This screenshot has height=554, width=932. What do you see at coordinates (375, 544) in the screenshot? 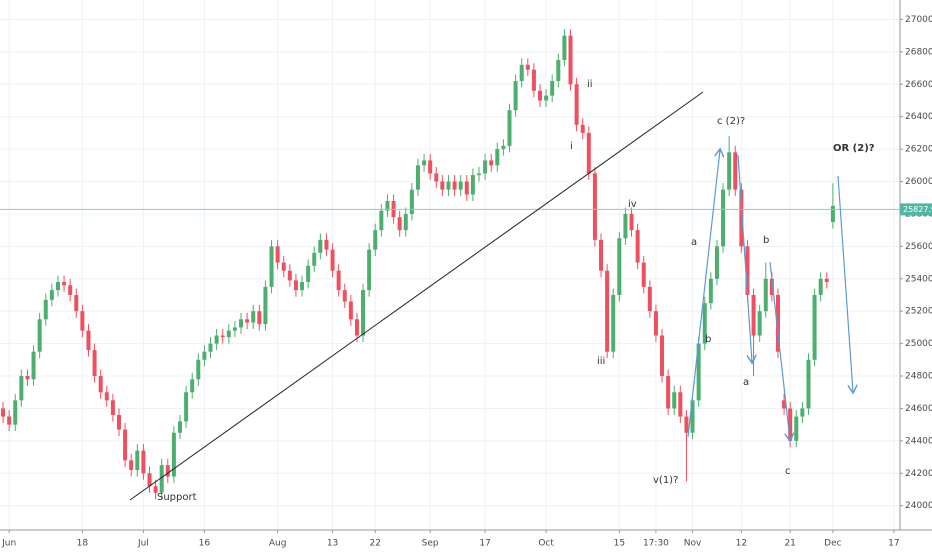
I see `x-tick-label: 22` at bounding box center [375, 544].